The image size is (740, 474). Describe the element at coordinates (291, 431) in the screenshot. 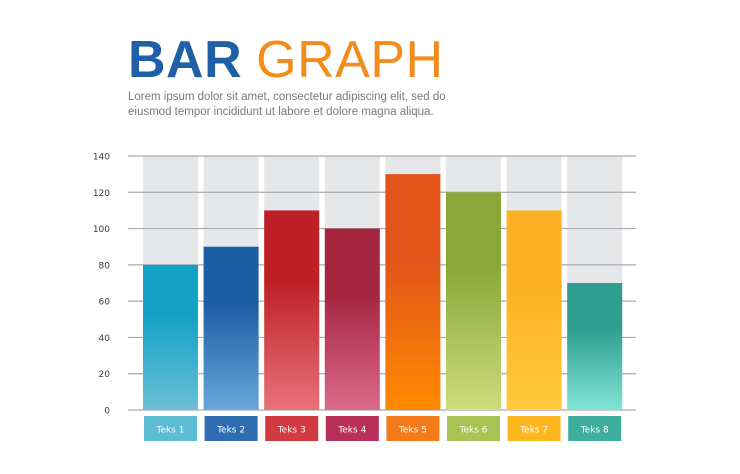

I see `category-label: Teks 3` at that location.